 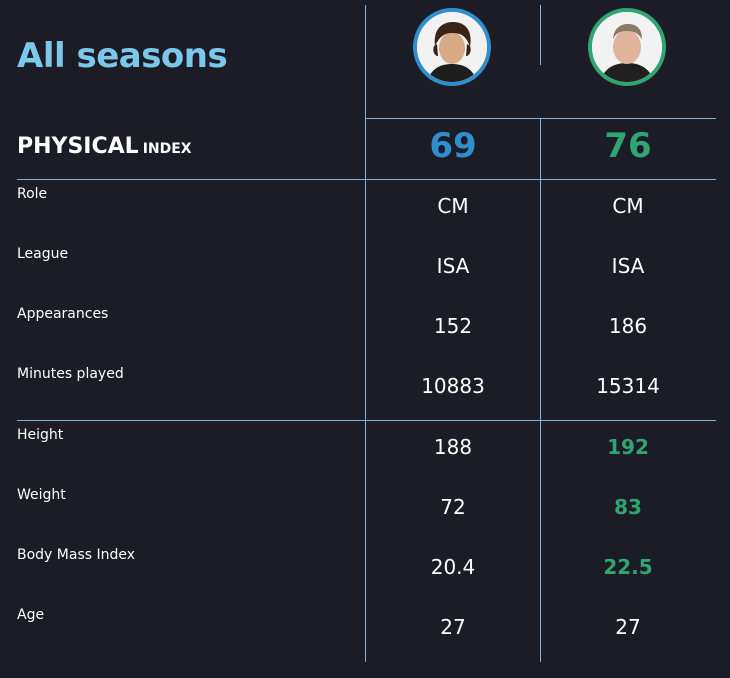 What do you see at coordinates (40, 435) in the screenshot?
I see `stat-label-height: Height` at bounding box center [40, 435].